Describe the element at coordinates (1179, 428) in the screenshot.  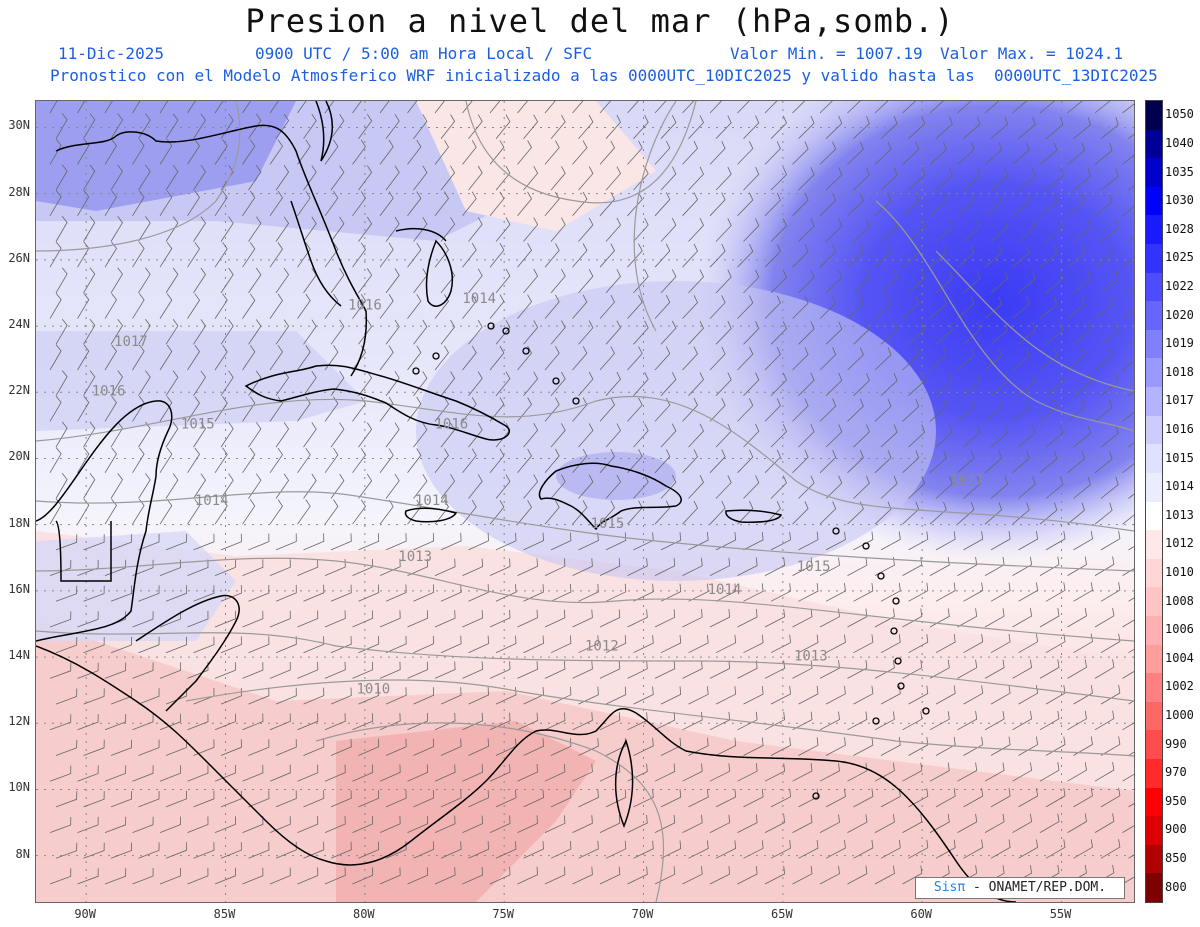
I see `colorbar-label: 1016` at that location.